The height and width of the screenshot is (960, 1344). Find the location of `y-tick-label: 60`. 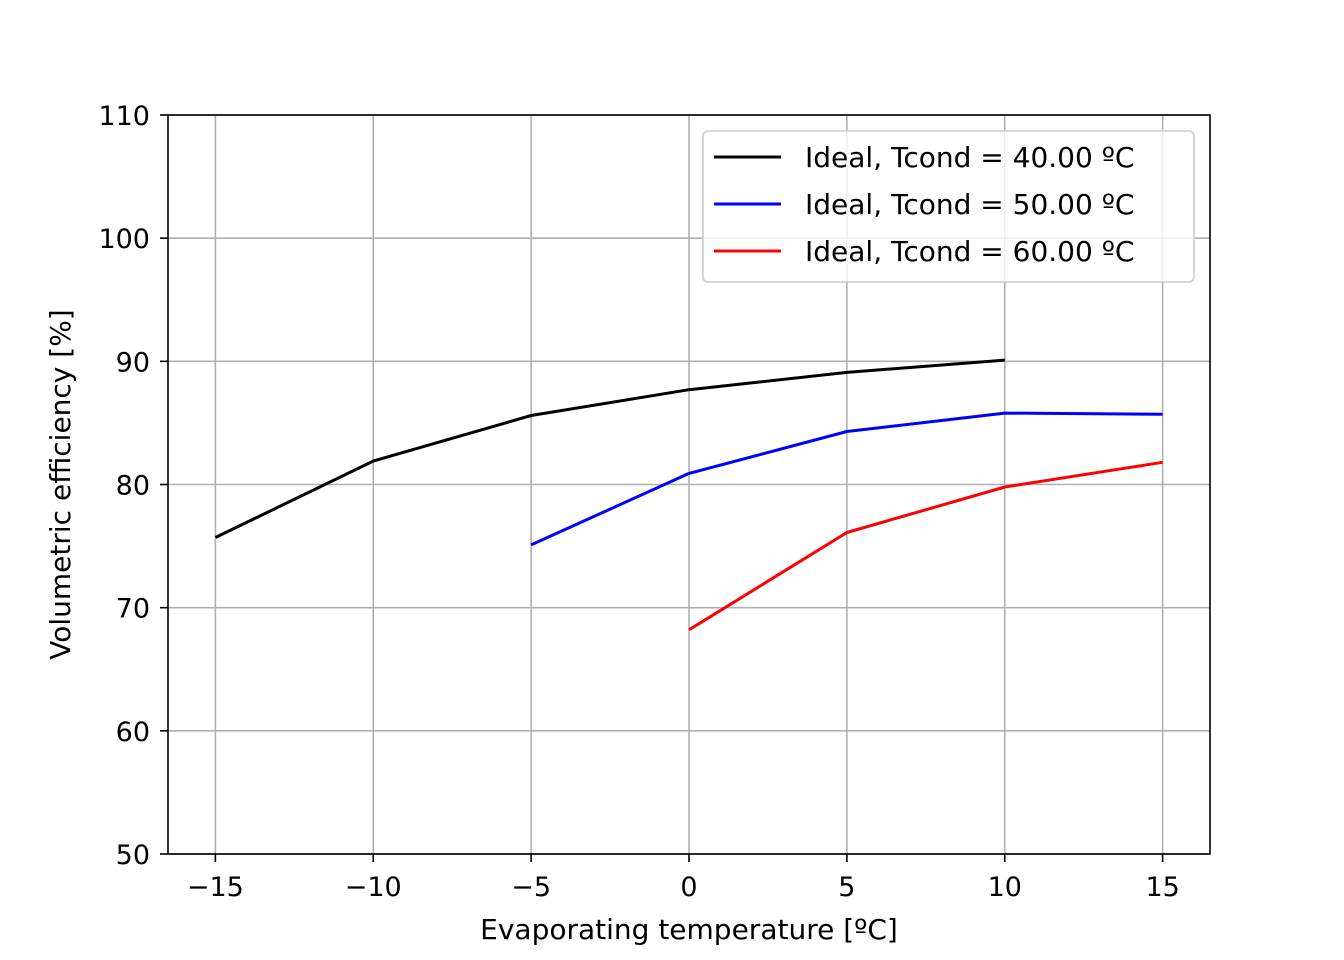

y-tick-label: 60 is located at coordinates (133, 732).